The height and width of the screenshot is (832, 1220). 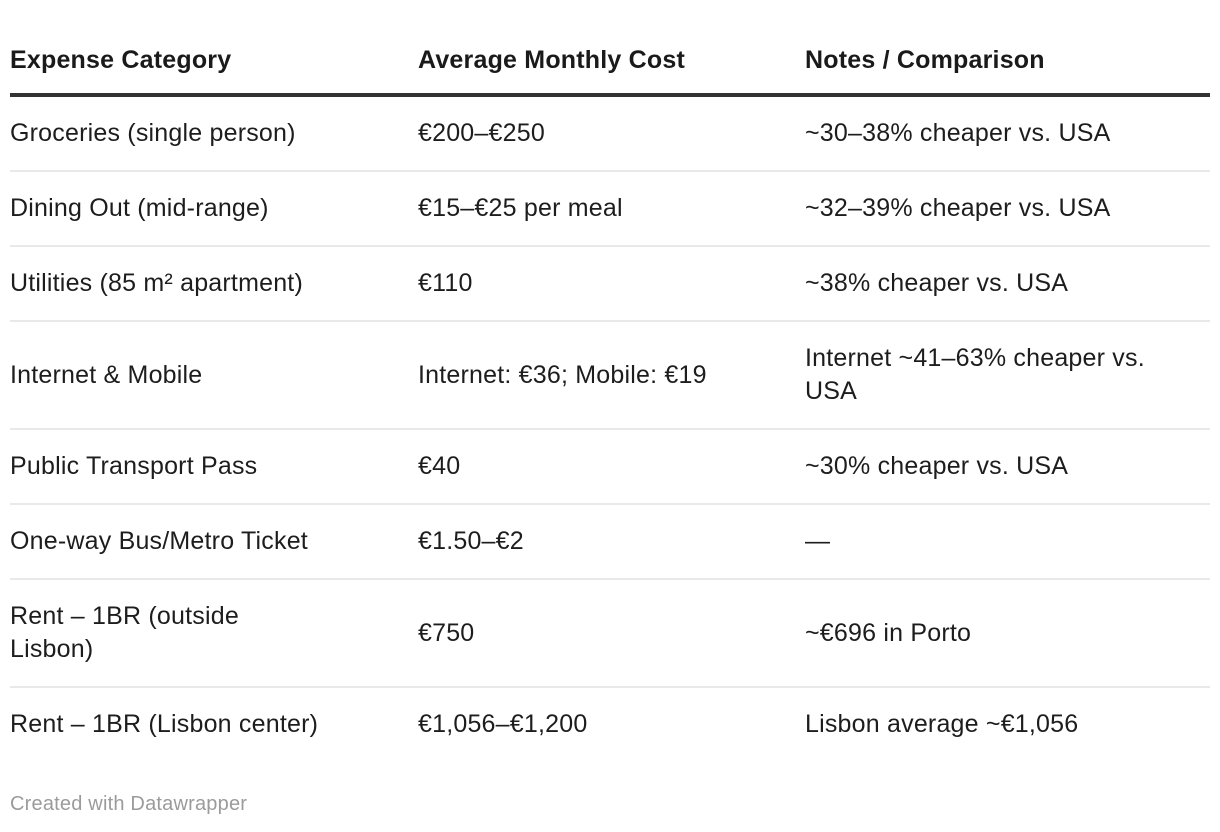 I want to click on cell-text: Rent – 1BR (Lisbon center), so click(x=164, y=724).